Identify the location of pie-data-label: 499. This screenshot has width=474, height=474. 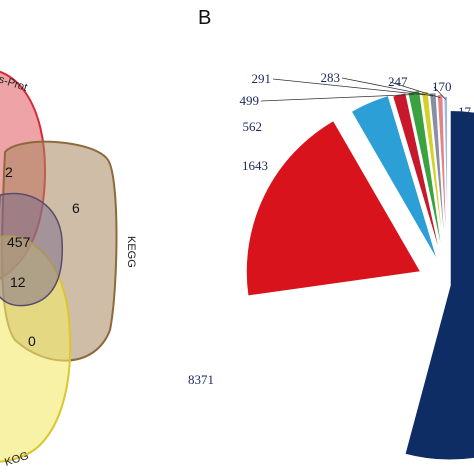
(250, 100).